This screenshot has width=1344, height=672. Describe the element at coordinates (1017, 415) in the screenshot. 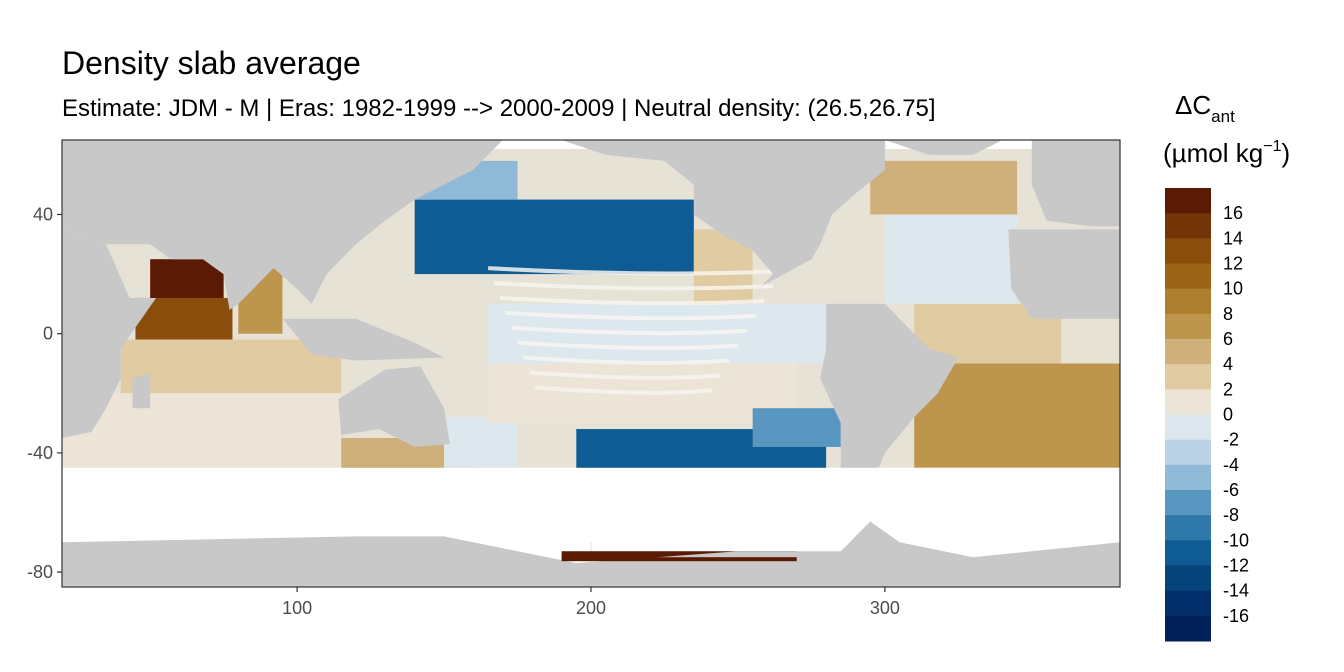

I see `region-south-atlantic` at that location.